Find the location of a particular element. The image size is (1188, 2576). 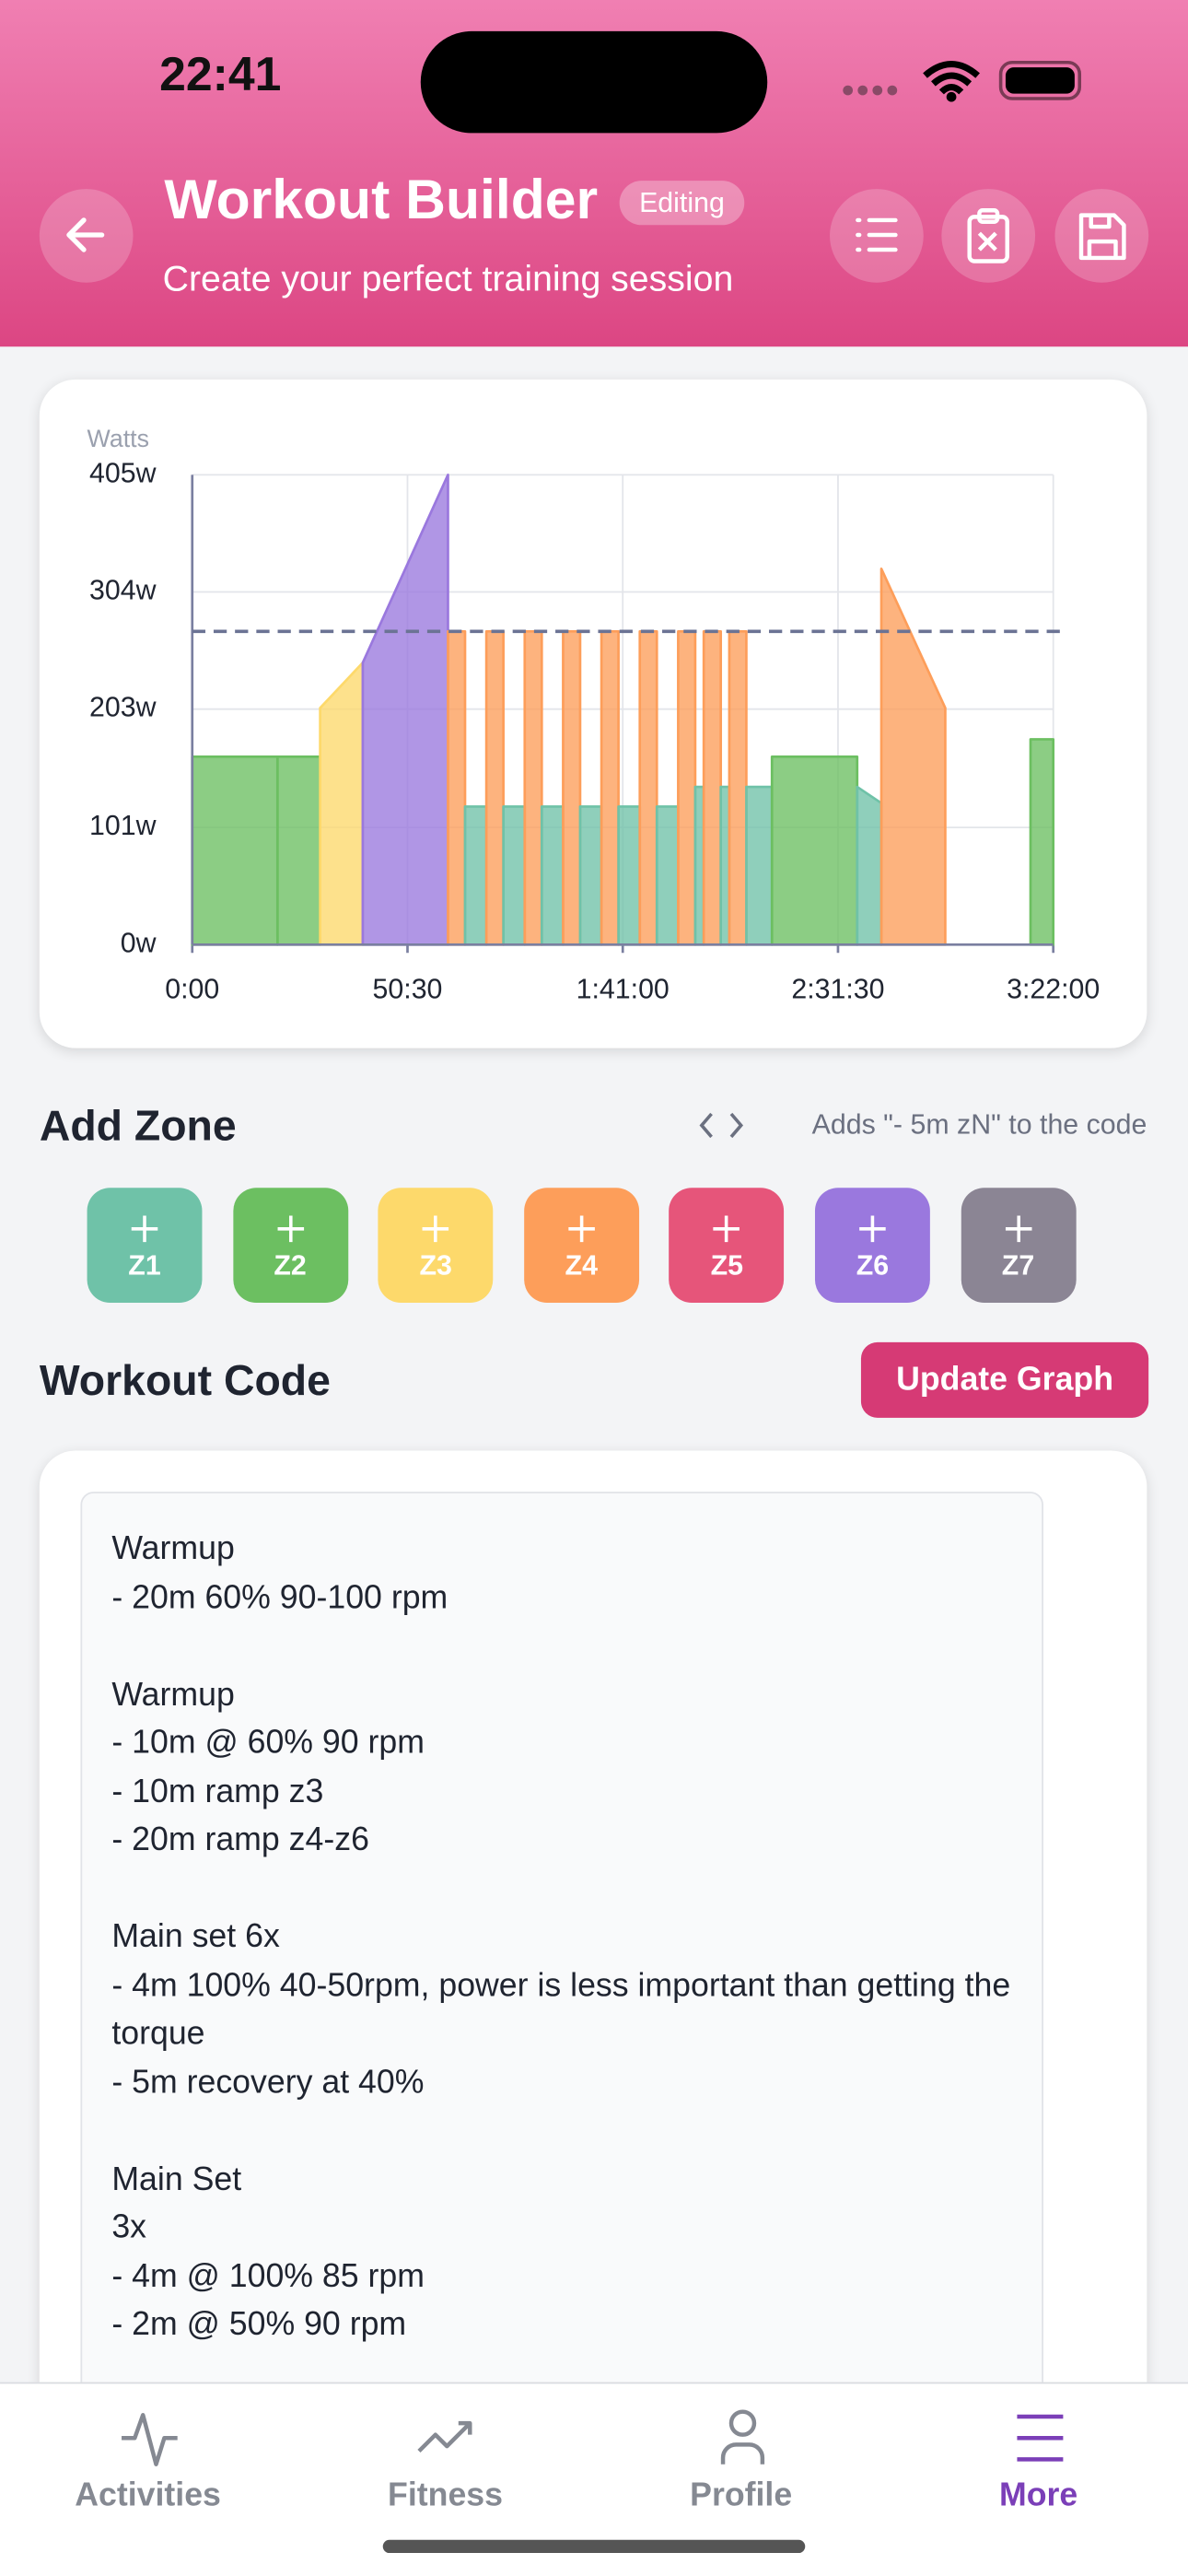

y-axis-label: Watts is located at coordinates (118, 438).